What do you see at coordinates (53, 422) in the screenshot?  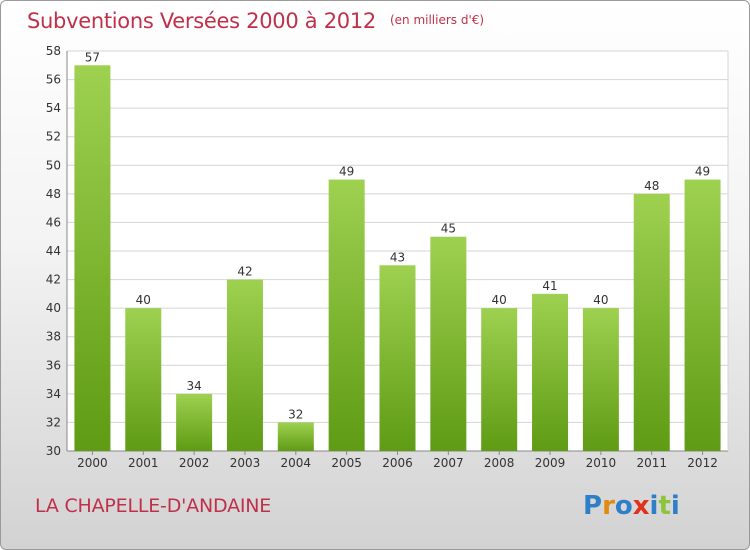 I see `y-tick-label: 32` at bounding box center [53, 422].